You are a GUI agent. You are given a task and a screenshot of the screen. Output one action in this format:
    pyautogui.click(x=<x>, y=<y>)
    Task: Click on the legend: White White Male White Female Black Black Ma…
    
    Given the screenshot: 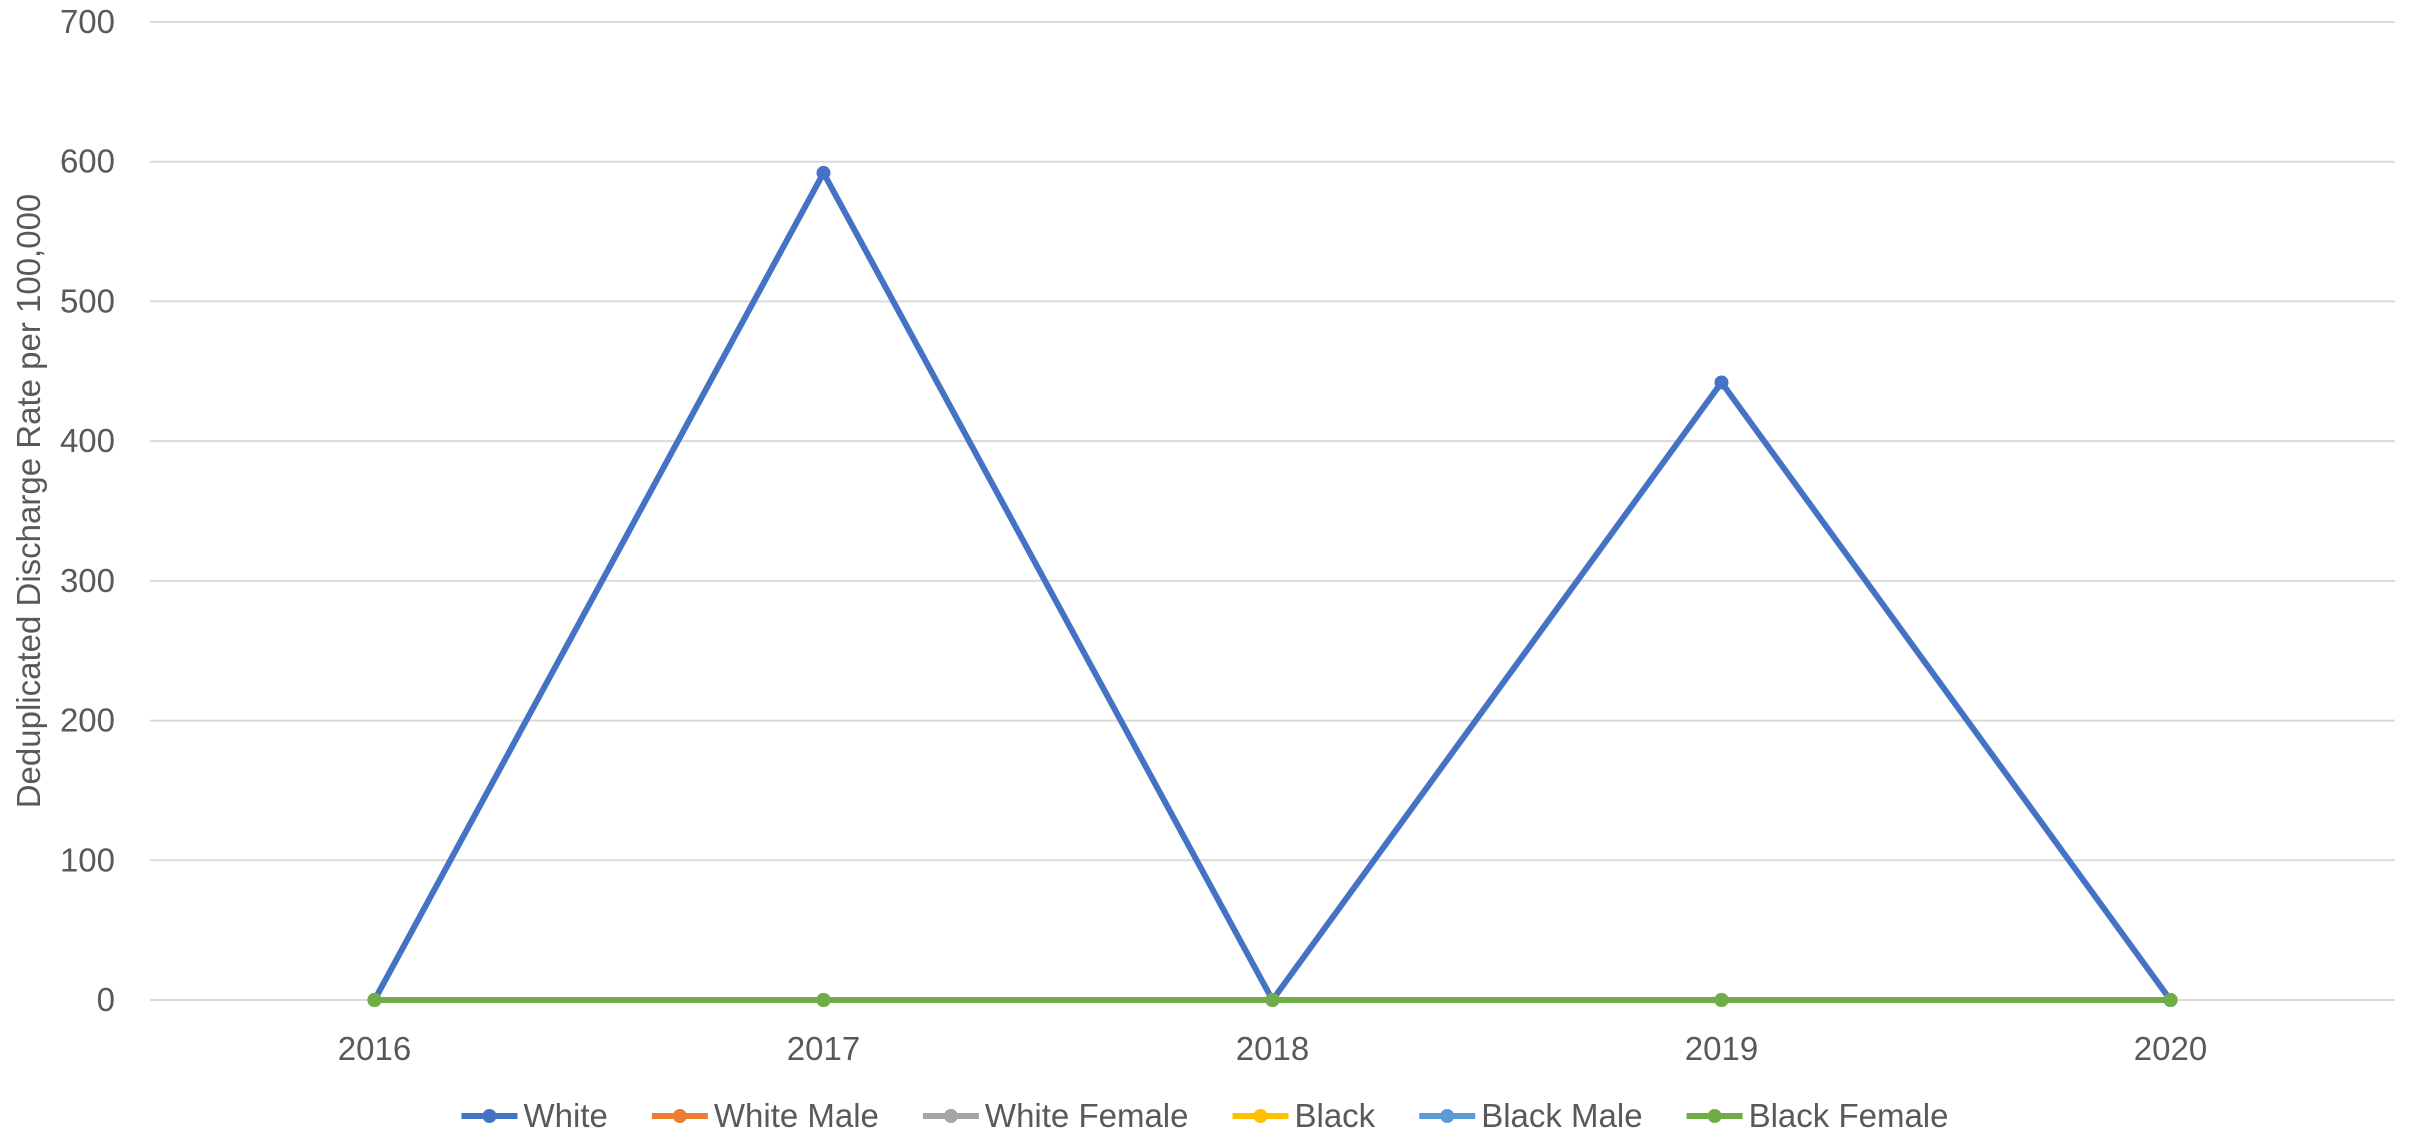 What is the action you would take?
    pyautogui.click(x=1205, y=1115)
    